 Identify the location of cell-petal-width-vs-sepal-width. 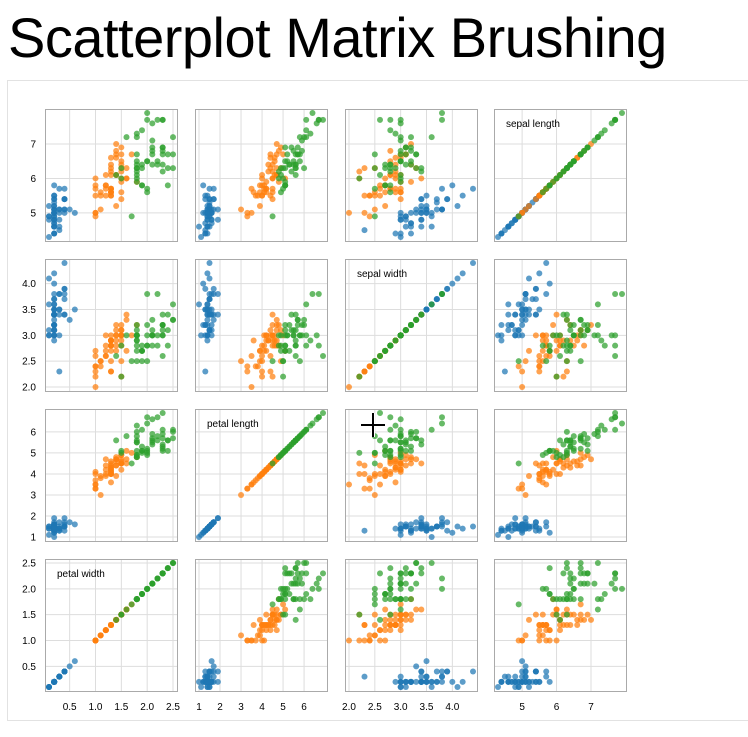
(411, 625).